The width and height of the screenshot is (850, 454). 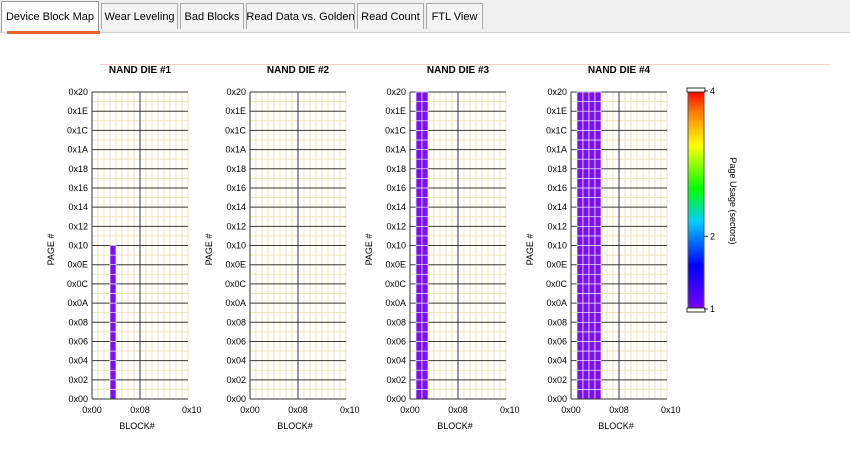 What do you see at coordinates (235, 303) in the screenshot?
I see `die2-y-tick-label: 0x0A` at bounding box center [235, 303].